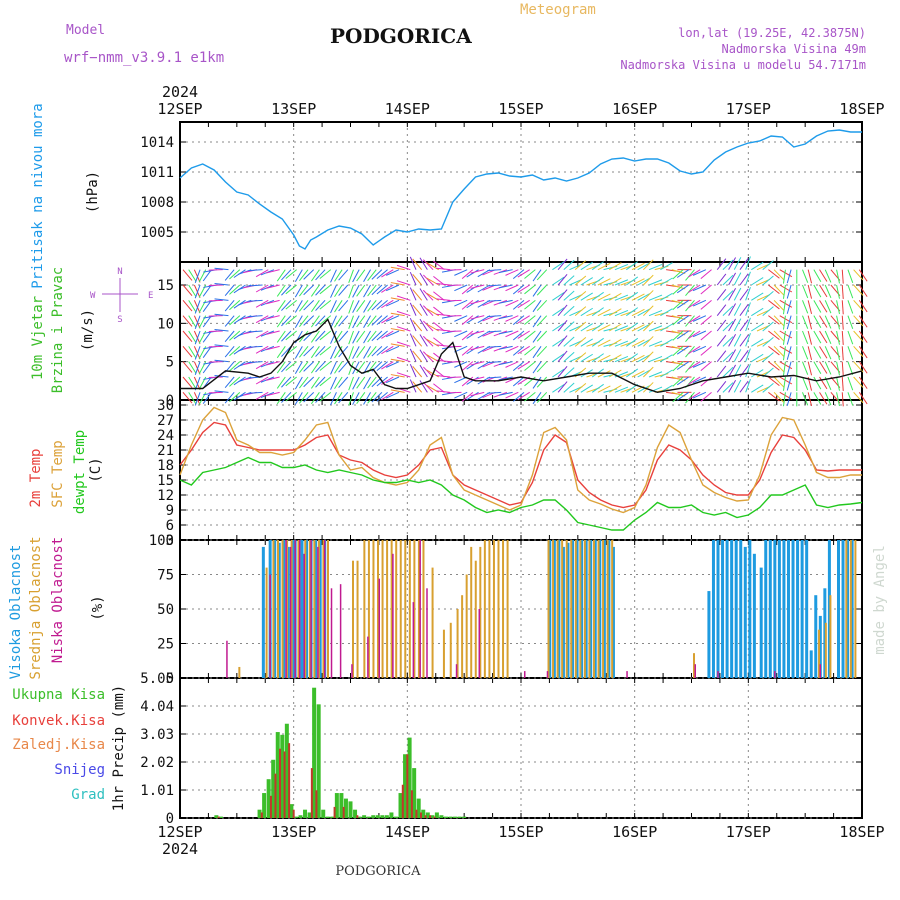 This screenshot has height=900, width=900. Describe the element at coordinates (520, 832) in the screenshot. I see `day-tick-label-bottom: 15SEP` at that location.